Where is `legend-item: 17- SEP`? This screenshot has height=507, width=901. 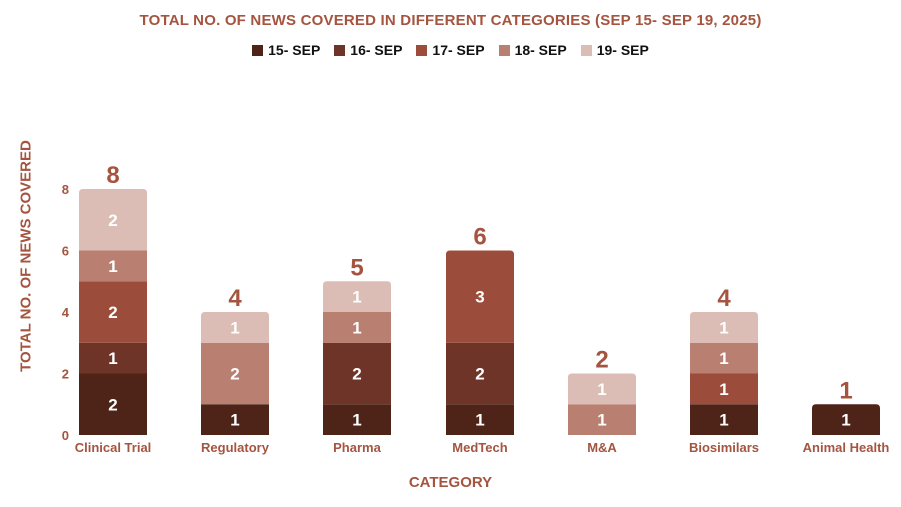
legend-item: 17- SEP is located at coordinates (450, 50).